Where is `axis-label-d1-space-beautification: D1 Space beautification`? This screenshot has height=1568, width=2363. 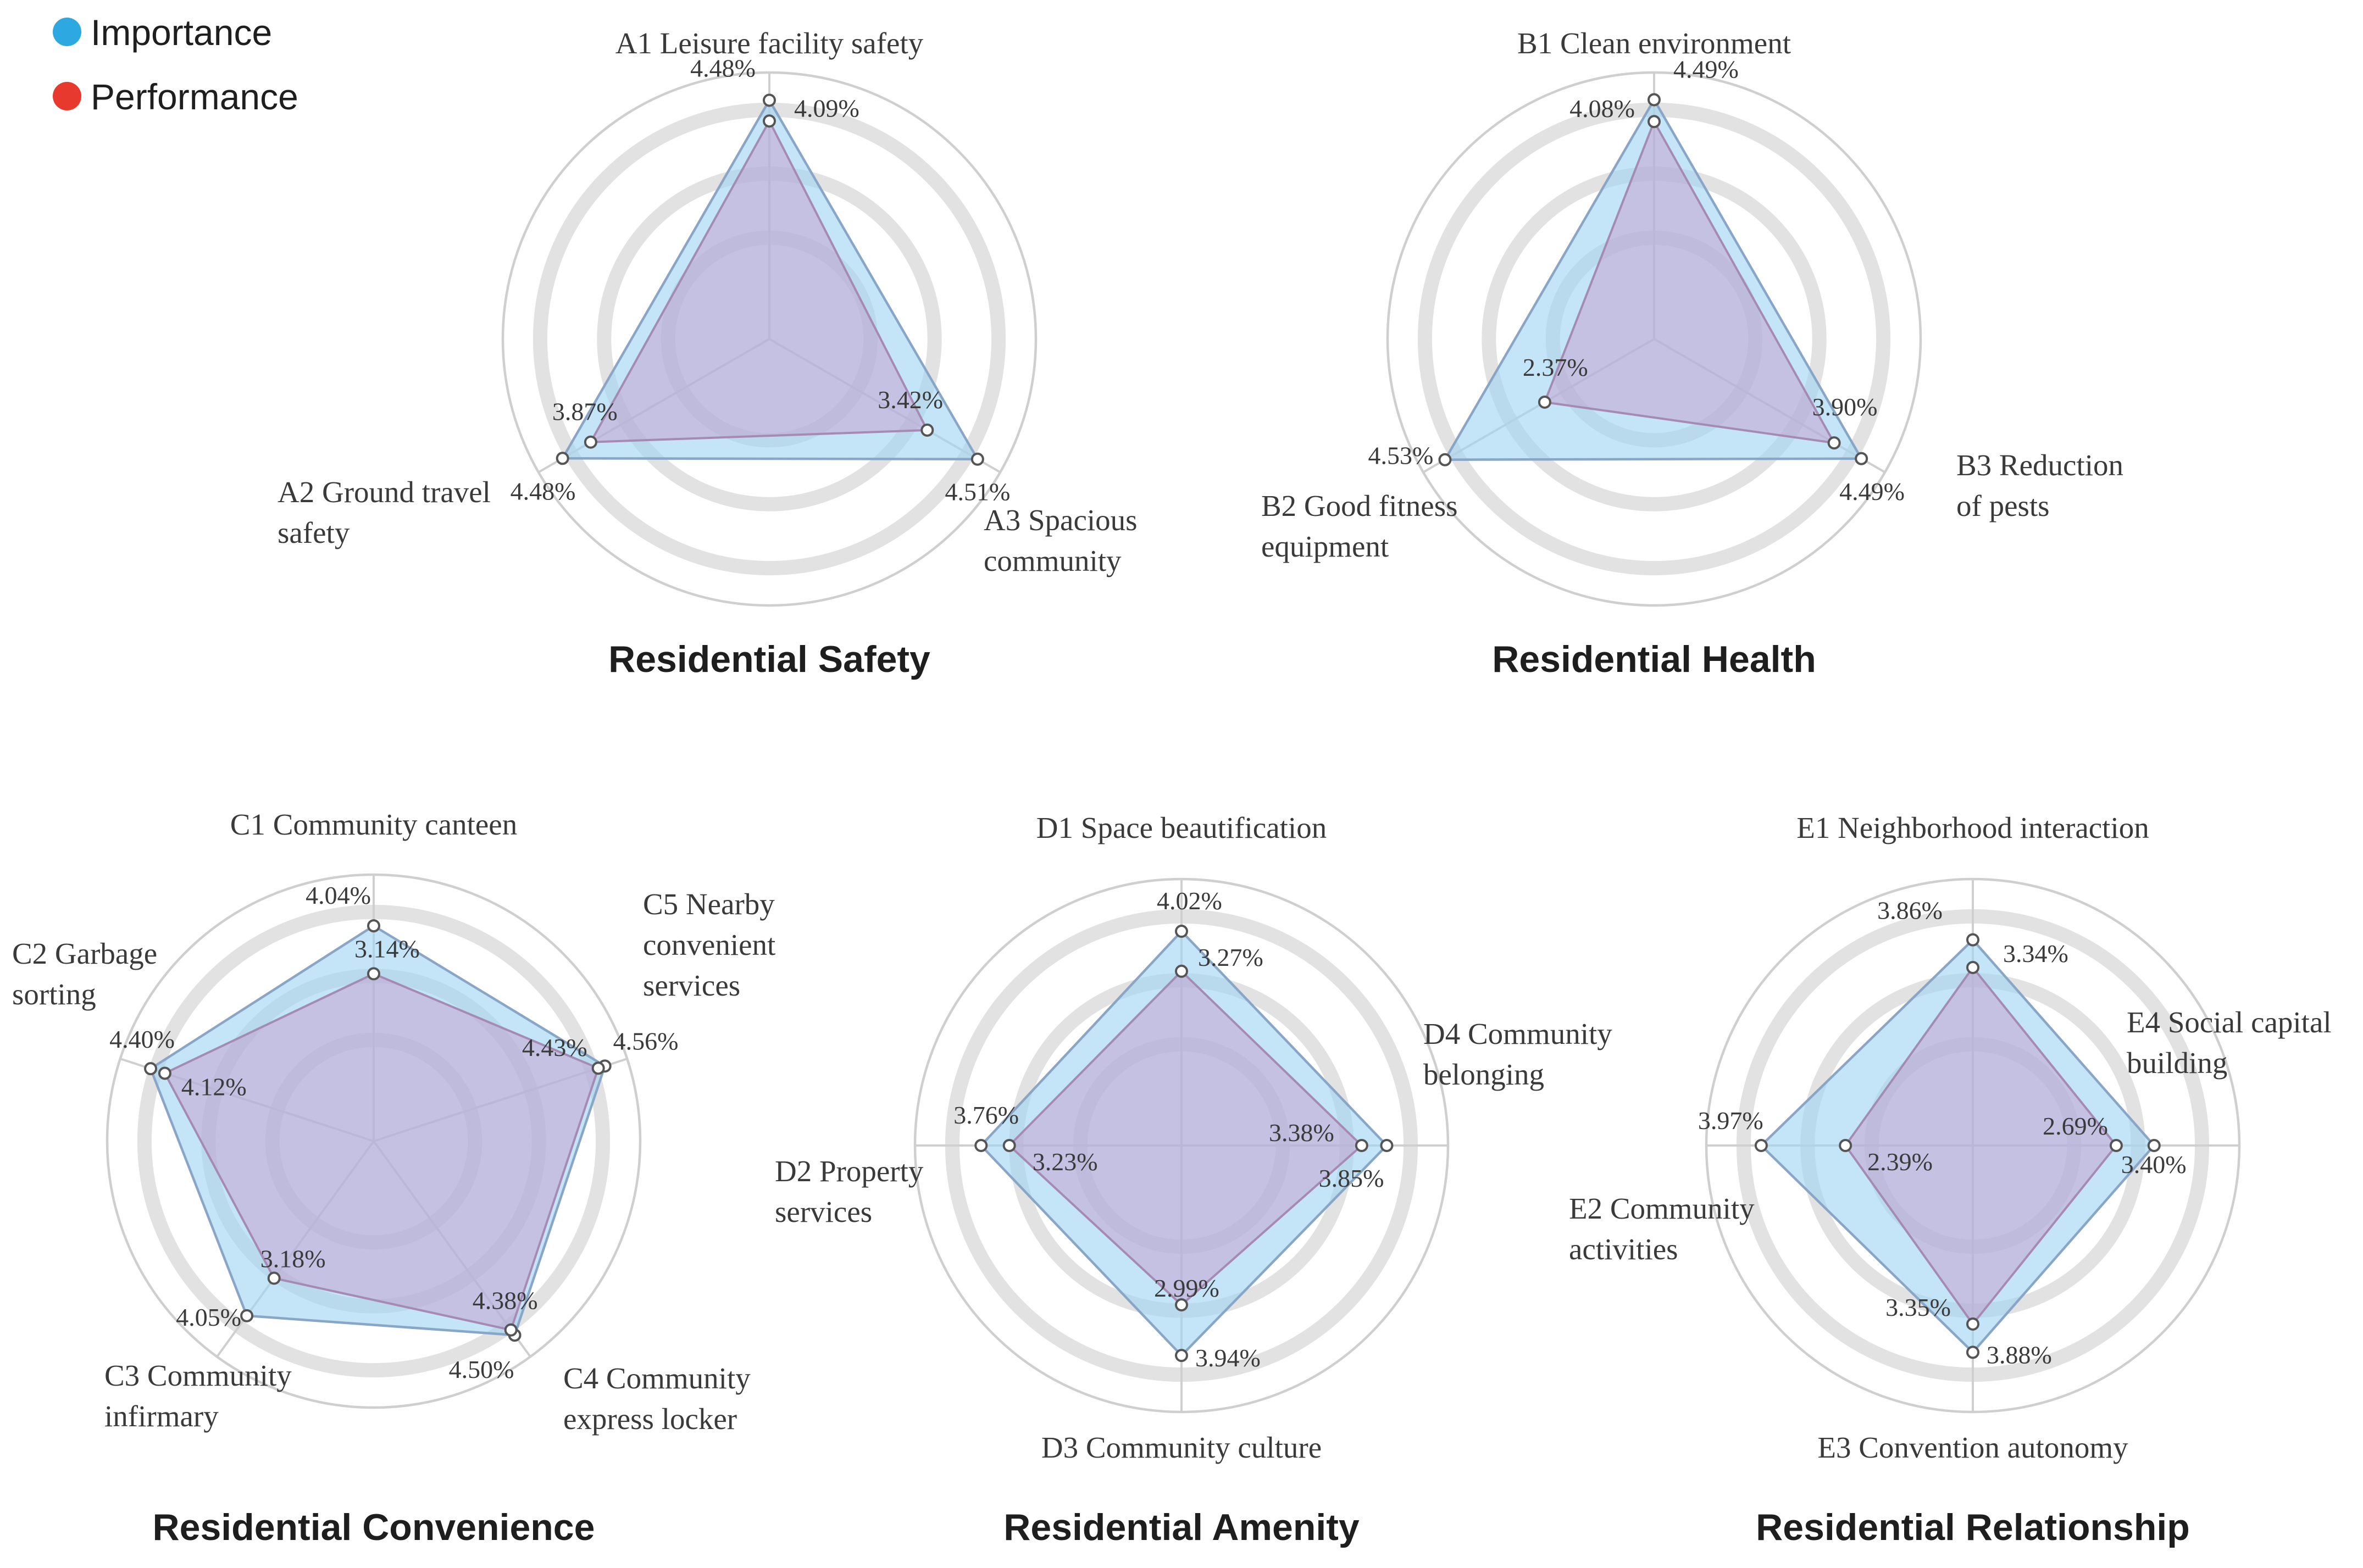 axis-label-d1-space-beautification: D1 Space beautification is located at coordinates (1181, 827).